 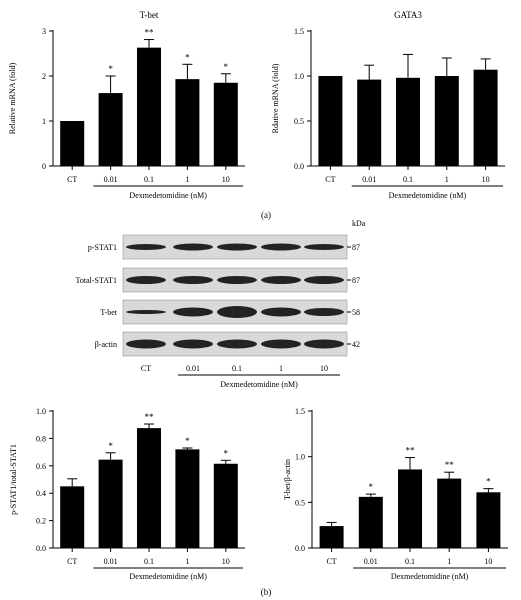 What do you see at coordinates (41, 466) in the screenshot?
I see `y-tick-label: 0.6` at bounding box center [41, 466].